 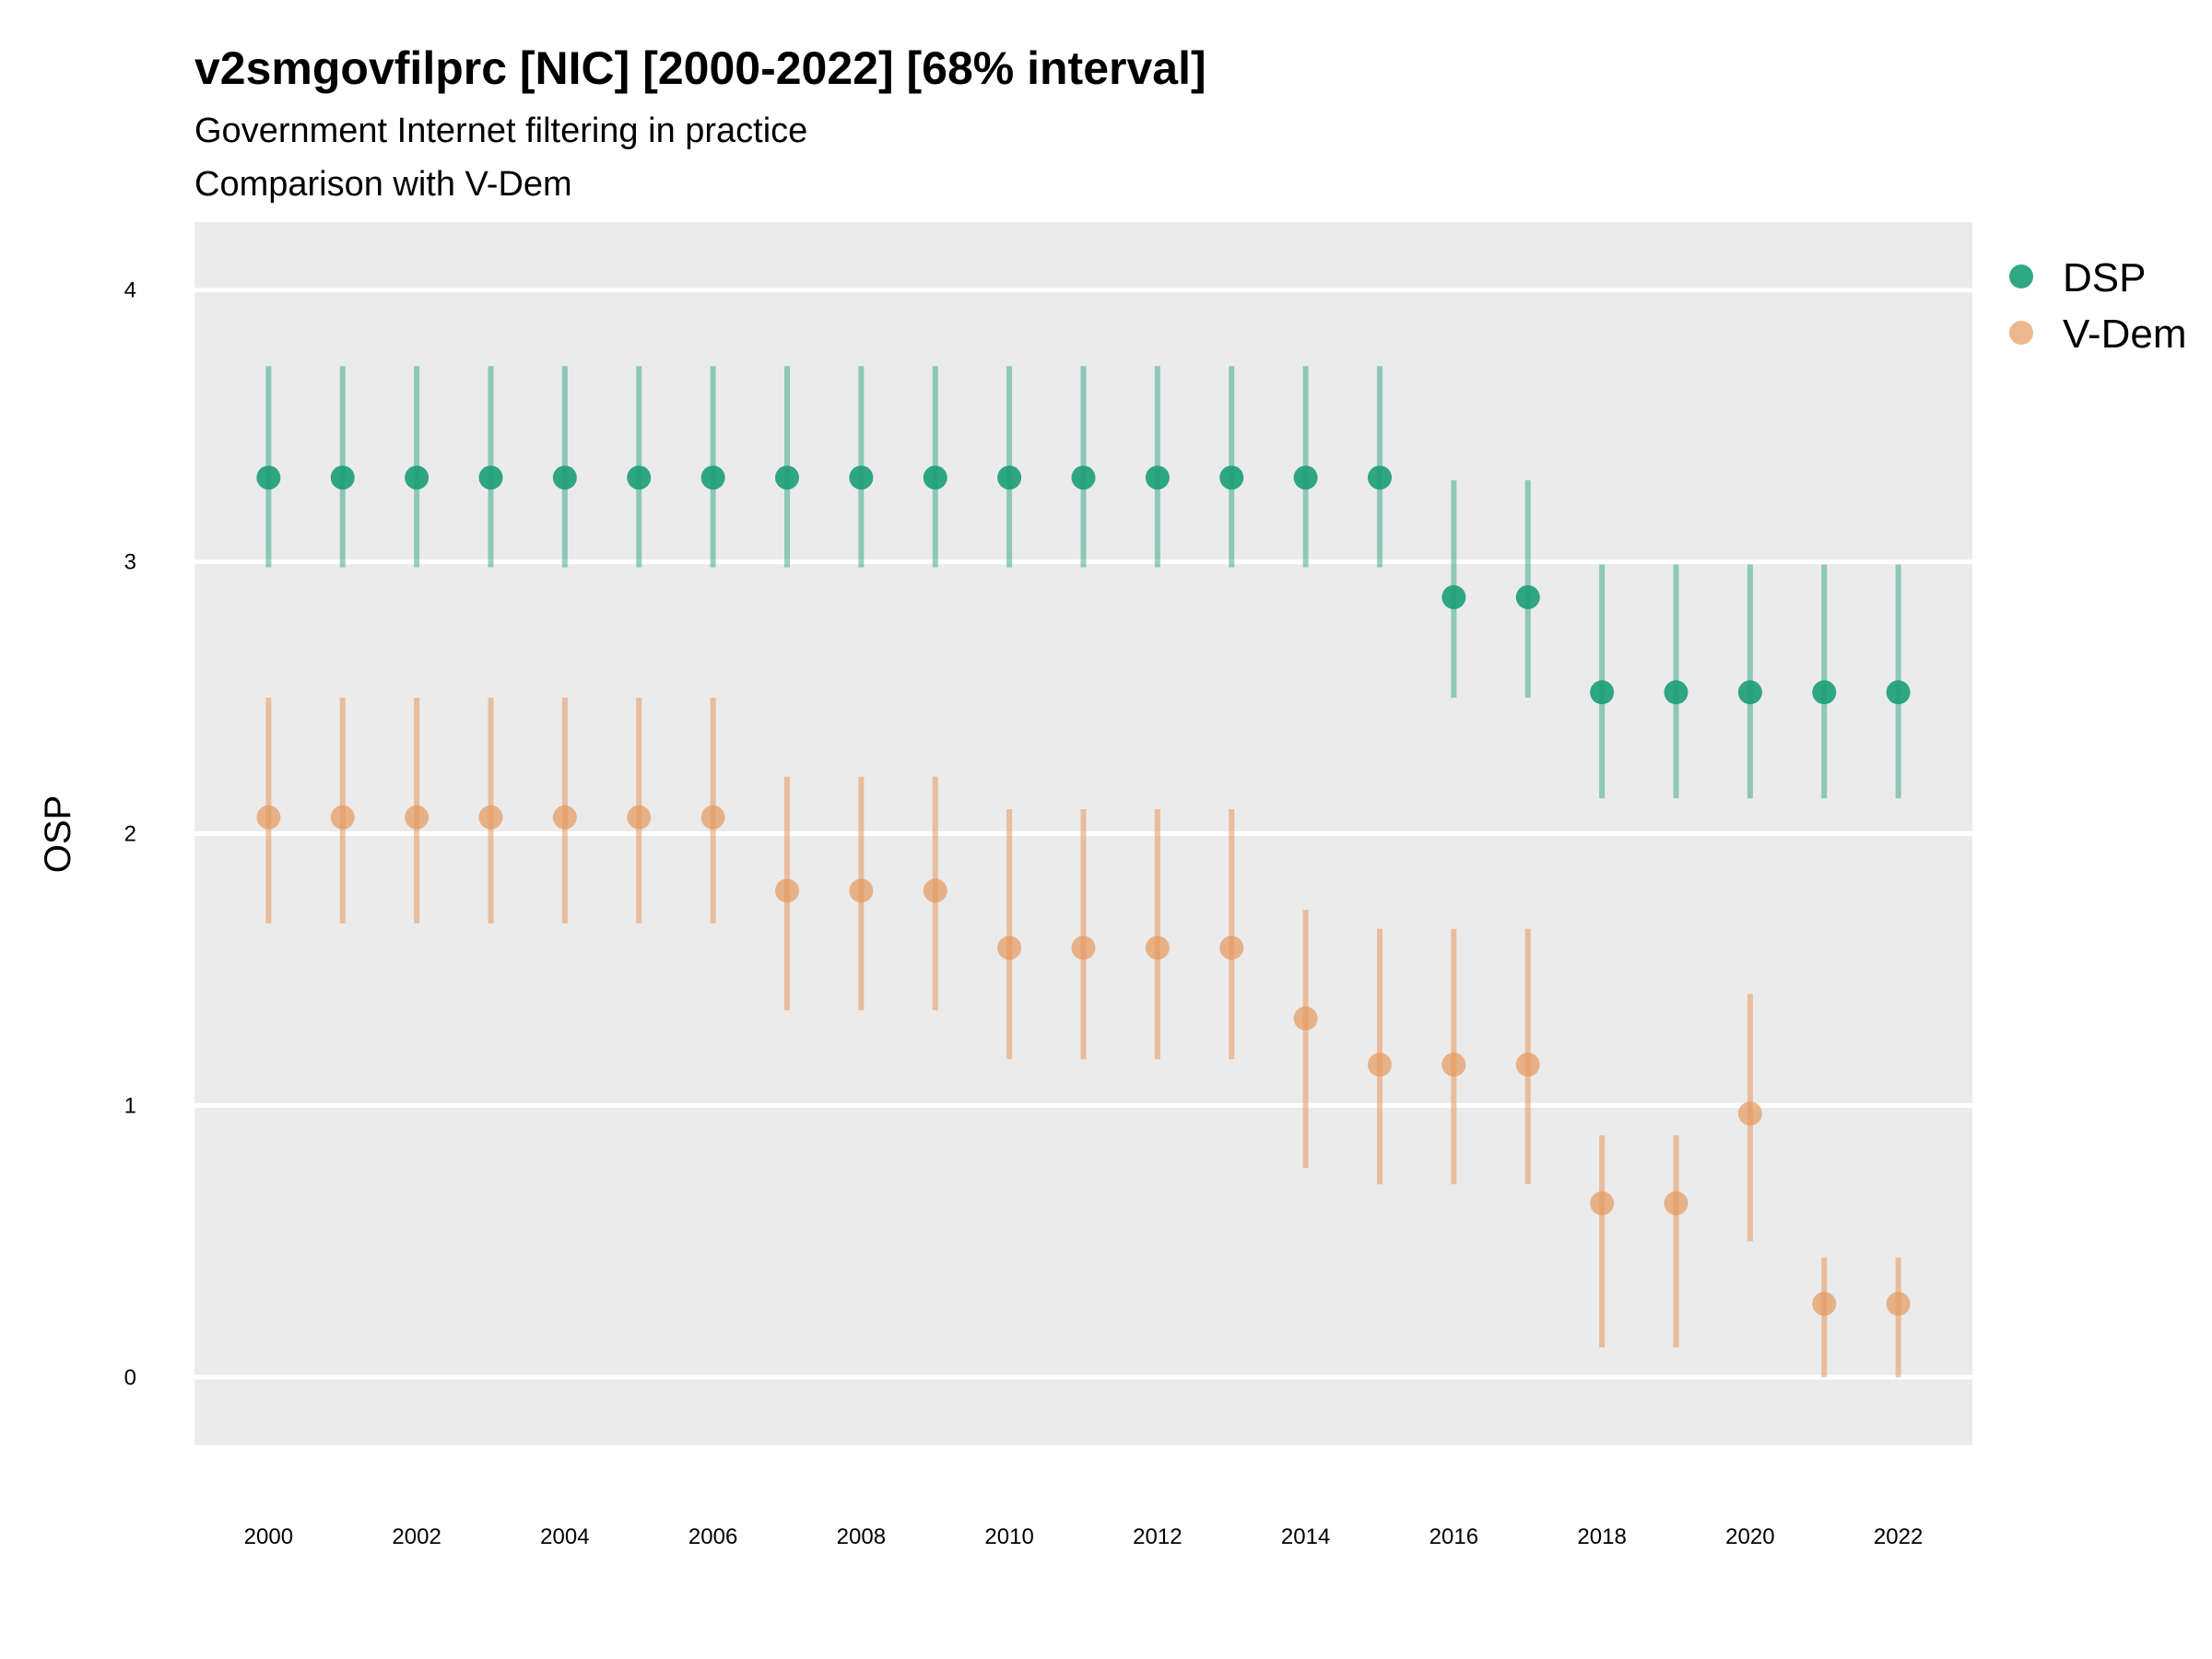 What do you see at coordinates (2124, 334) in the screenshot?
I see `legend-vdem-label: V-Dem` at bounding box center [2124, 334].